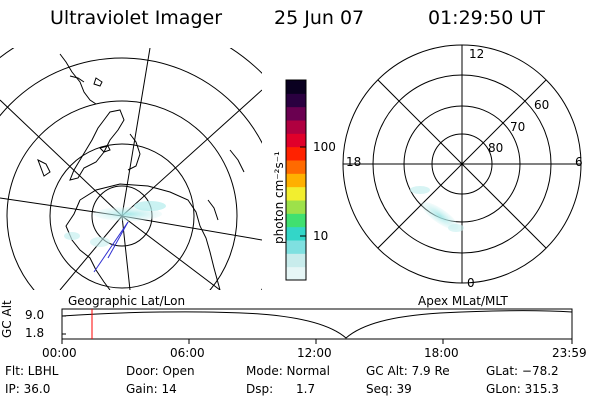 Image resolution: width=600 pixels, height=400 pixels. What do you see at coordinates (59, 353) in the screenshot?
I see `timeline-x-tick-label: 00:00` at bounding box center [59, 353].